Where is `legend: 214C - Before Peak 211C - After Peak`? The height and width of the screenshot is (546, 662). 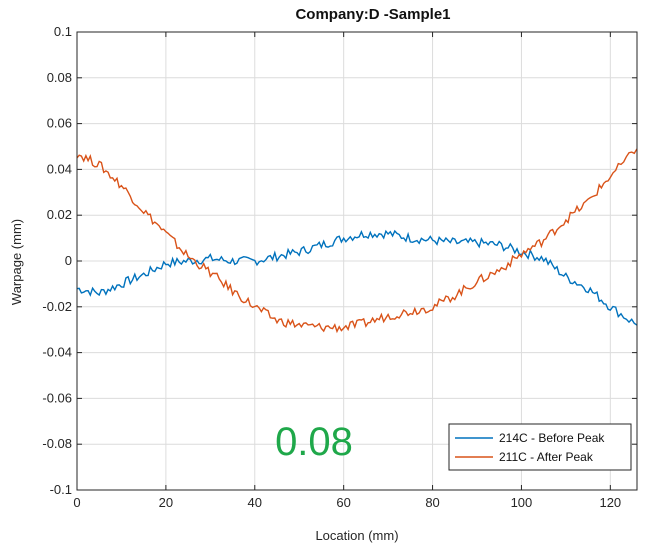
legend: 214C - Before Peak 211C - After Peak is located at coordinates (540, 447).